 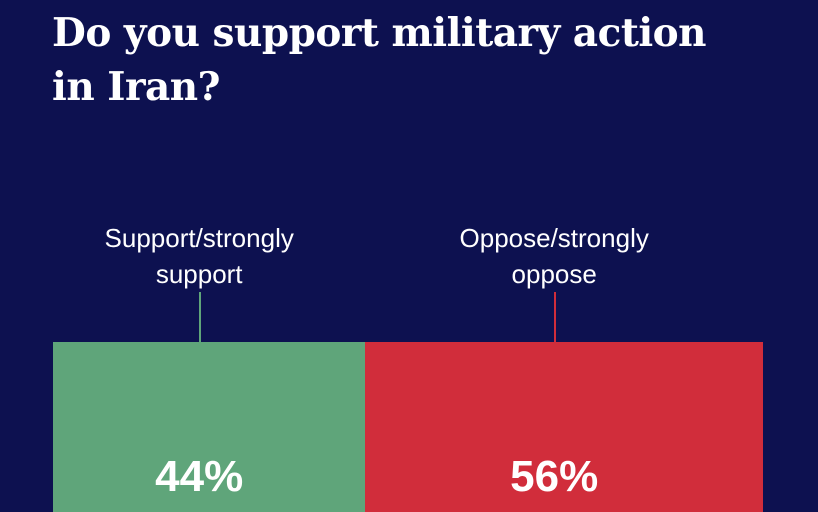 I want to click on value-label: 56%, so click(x=554, y=476).